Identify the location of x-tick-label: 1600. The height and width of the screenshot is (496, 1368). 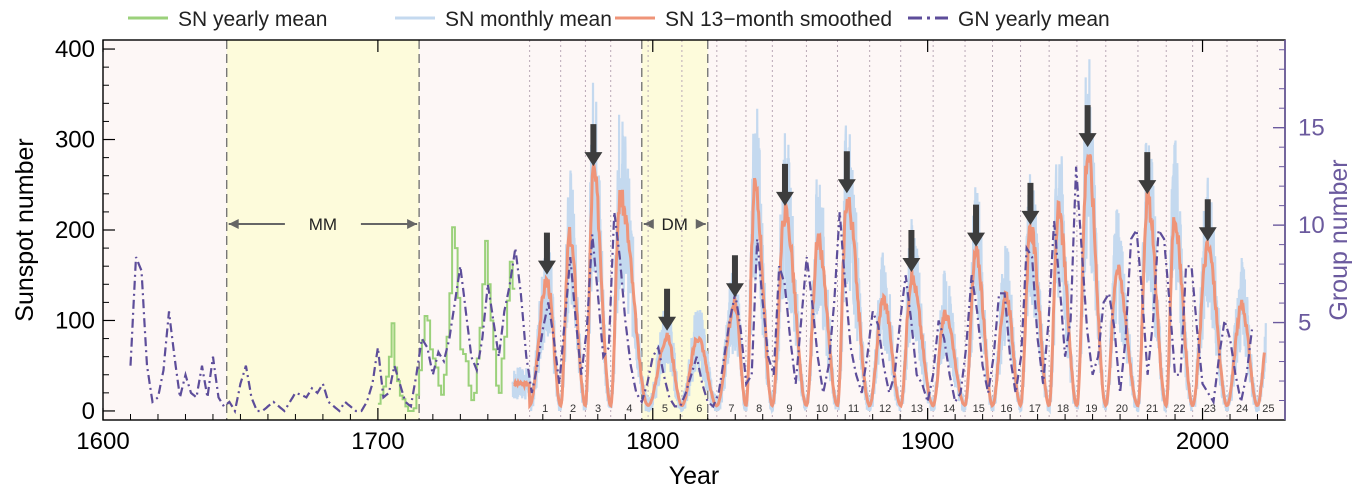
(102, 441).